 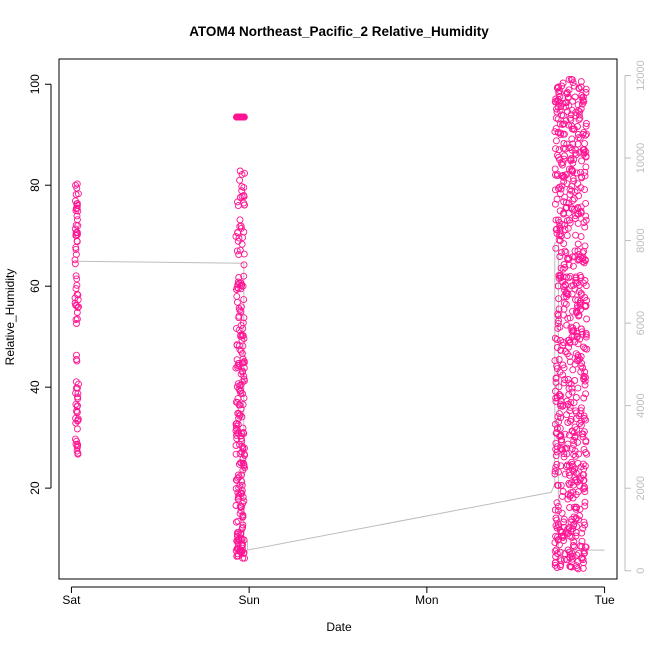 What do you see at coordinates (641, 571) in the screenshot?
I see `y2-tick-label: 0` at bounding box center [641, 571].